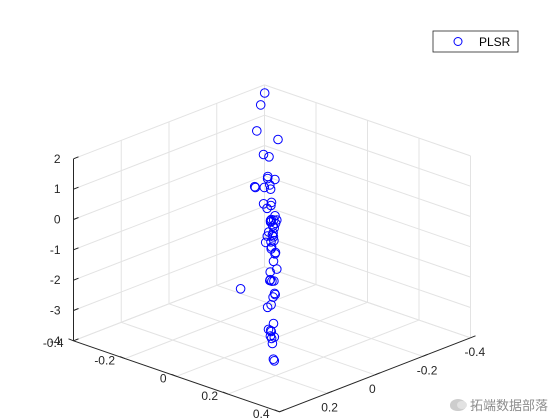 The height and width of the screenshot is (420, 560). What do you see at coordinates (55, 250) in the screenshot?
I see `z-tick-label: -1` at bounding box center [55, 250].